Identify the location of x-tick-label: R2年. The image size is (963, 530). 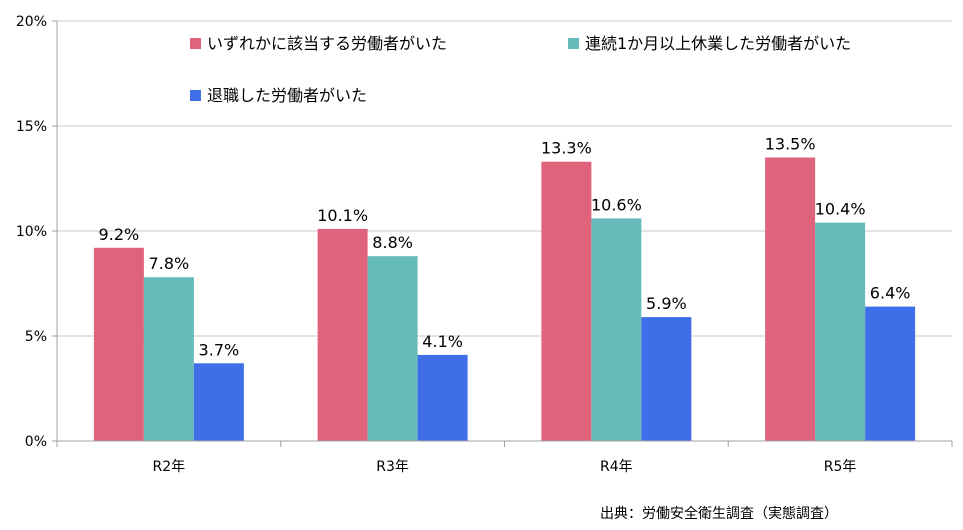
(169, 467).